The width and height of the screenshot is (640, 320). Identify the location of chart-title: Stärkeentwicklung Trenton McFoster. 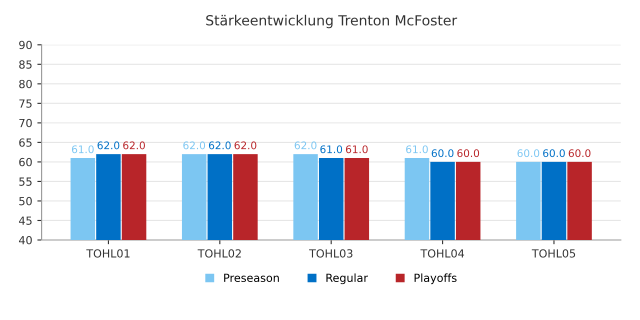
(332, 21).